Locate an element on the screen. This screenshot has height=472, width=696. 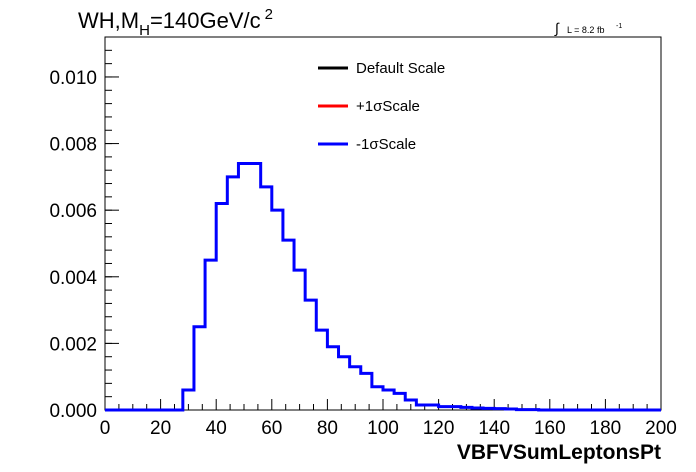
x-tick-label: 0 is located at coordinates (105, 428).